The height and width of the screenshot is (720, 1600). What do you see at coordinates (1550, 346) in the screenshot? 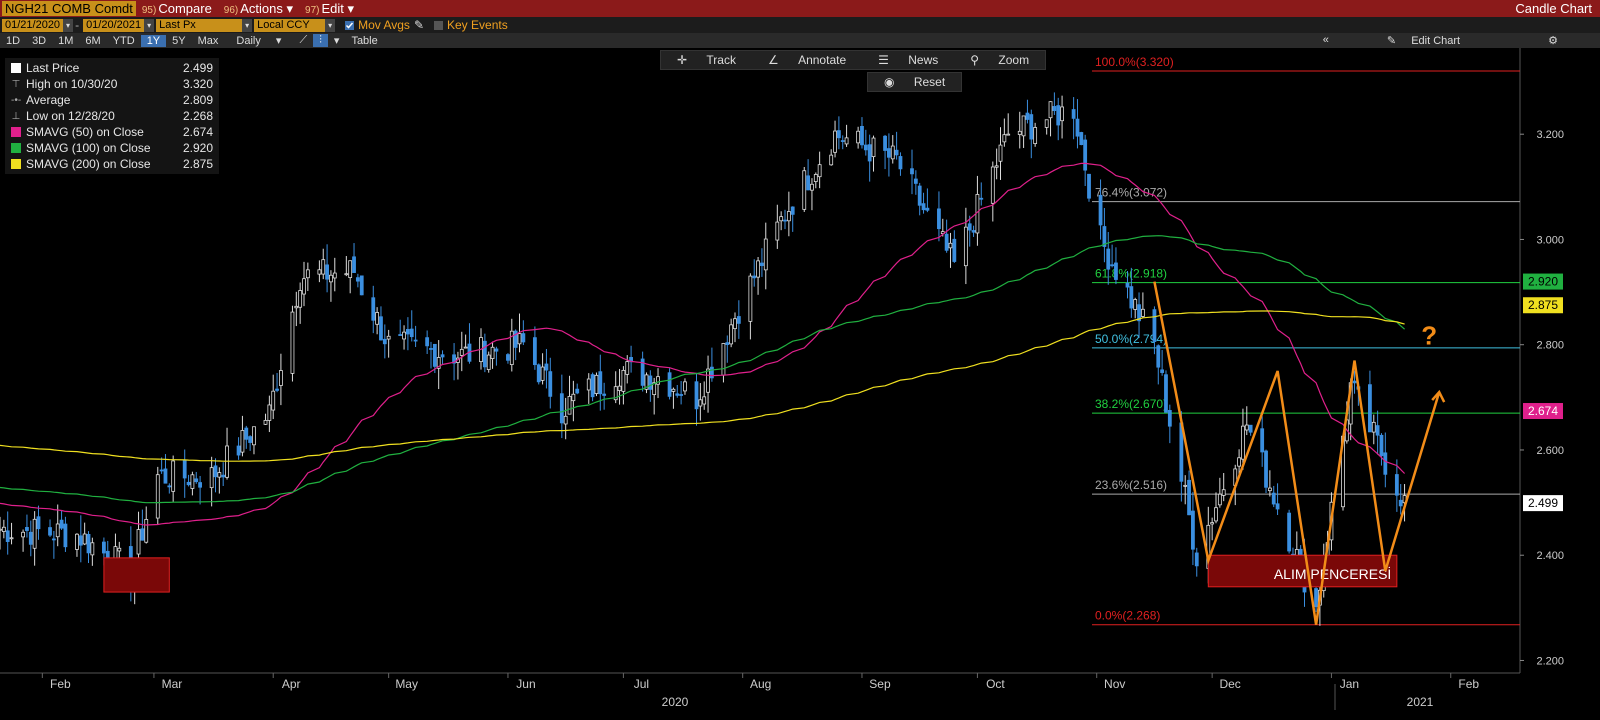
I see `y-tick-label: 2.800` at bounding box center [1550, 346].